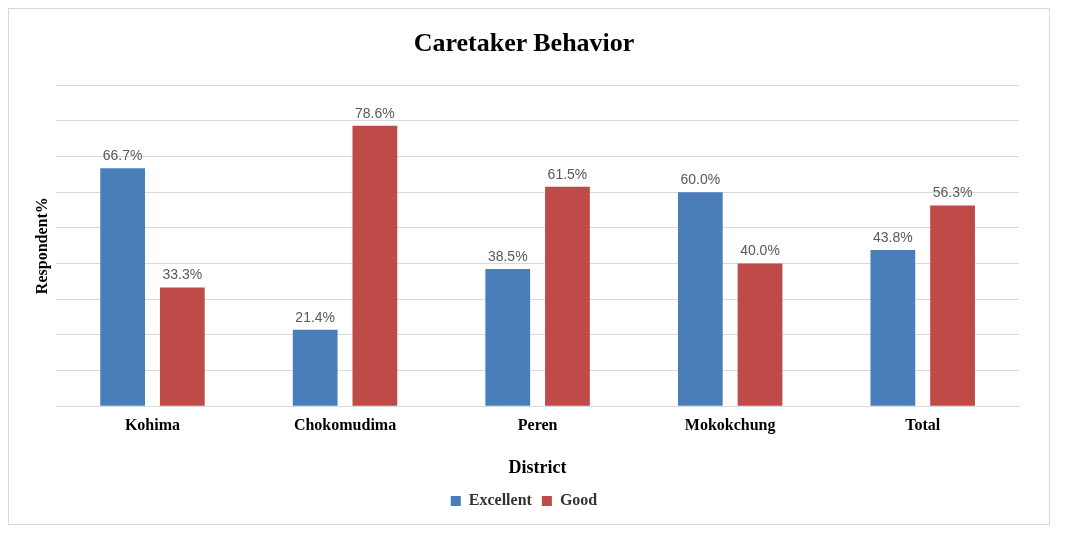  Describe the element at coordinates (152, 424) in the screenshot. I see `x-tick-label: Kohima` at that location.